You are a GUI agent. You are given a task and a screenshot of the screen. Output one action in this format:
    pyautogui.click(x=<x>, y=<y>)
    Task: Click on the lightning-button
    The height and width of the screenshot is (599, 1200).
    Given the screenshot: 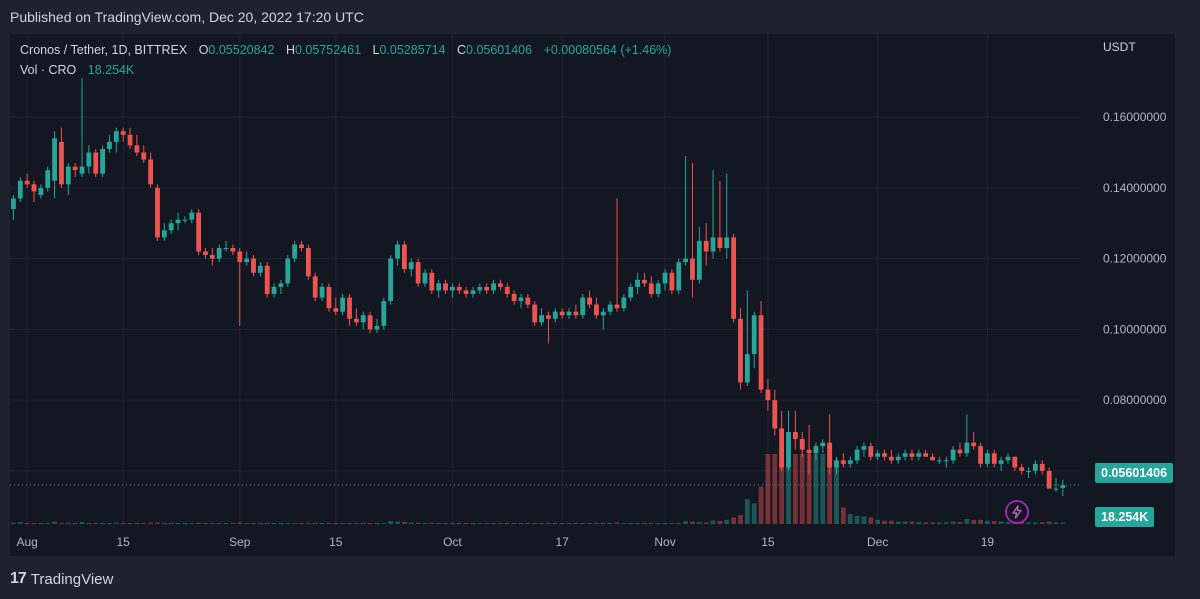 What is the action you would take?
    pyautogui.click(x=1017, y=512)
    